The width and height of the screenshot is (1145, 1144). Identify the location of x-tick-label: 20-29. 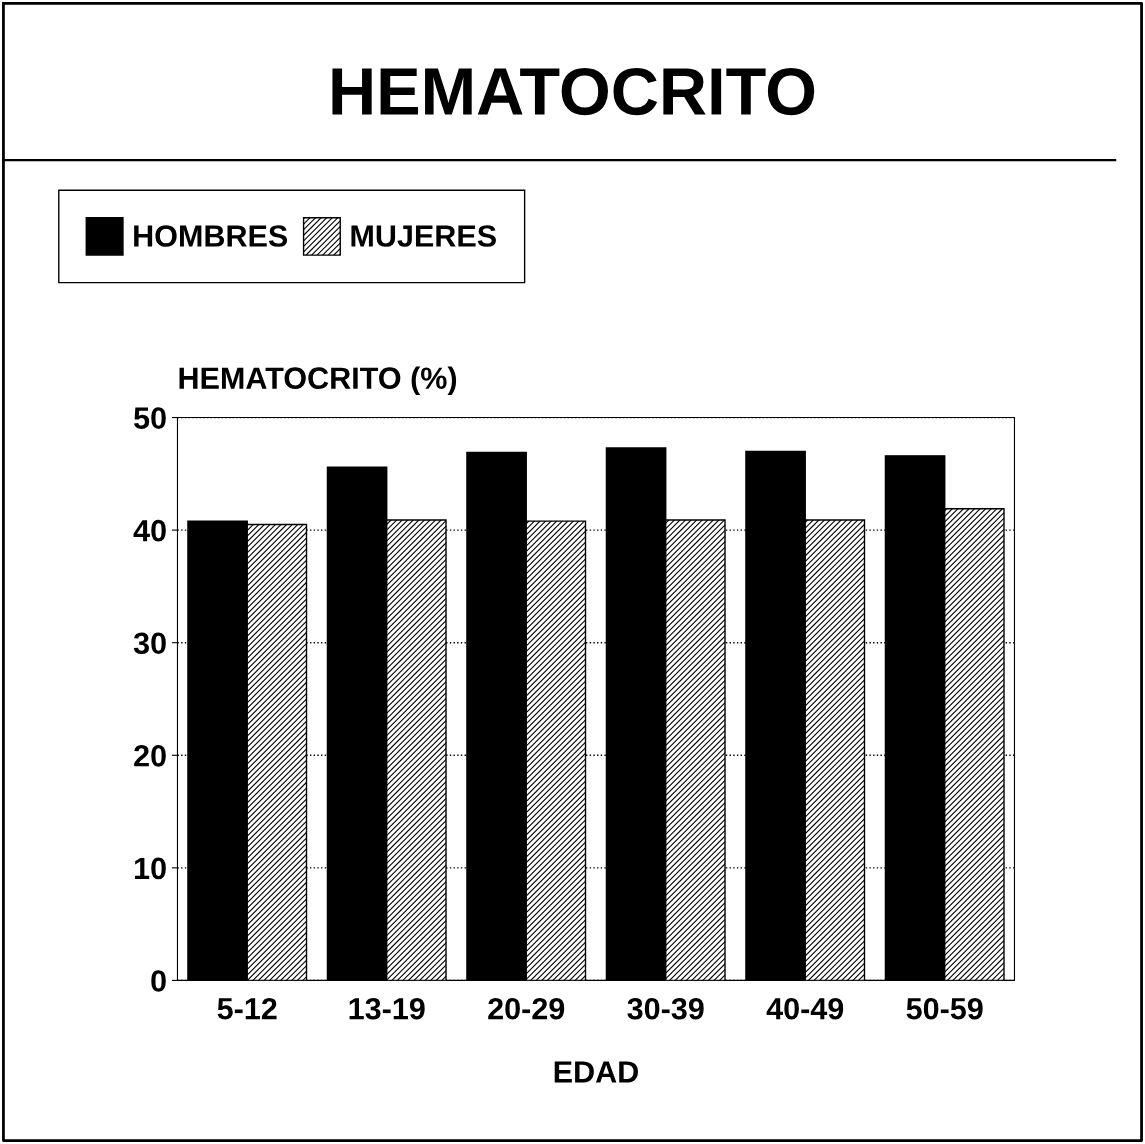
(526, 1008).